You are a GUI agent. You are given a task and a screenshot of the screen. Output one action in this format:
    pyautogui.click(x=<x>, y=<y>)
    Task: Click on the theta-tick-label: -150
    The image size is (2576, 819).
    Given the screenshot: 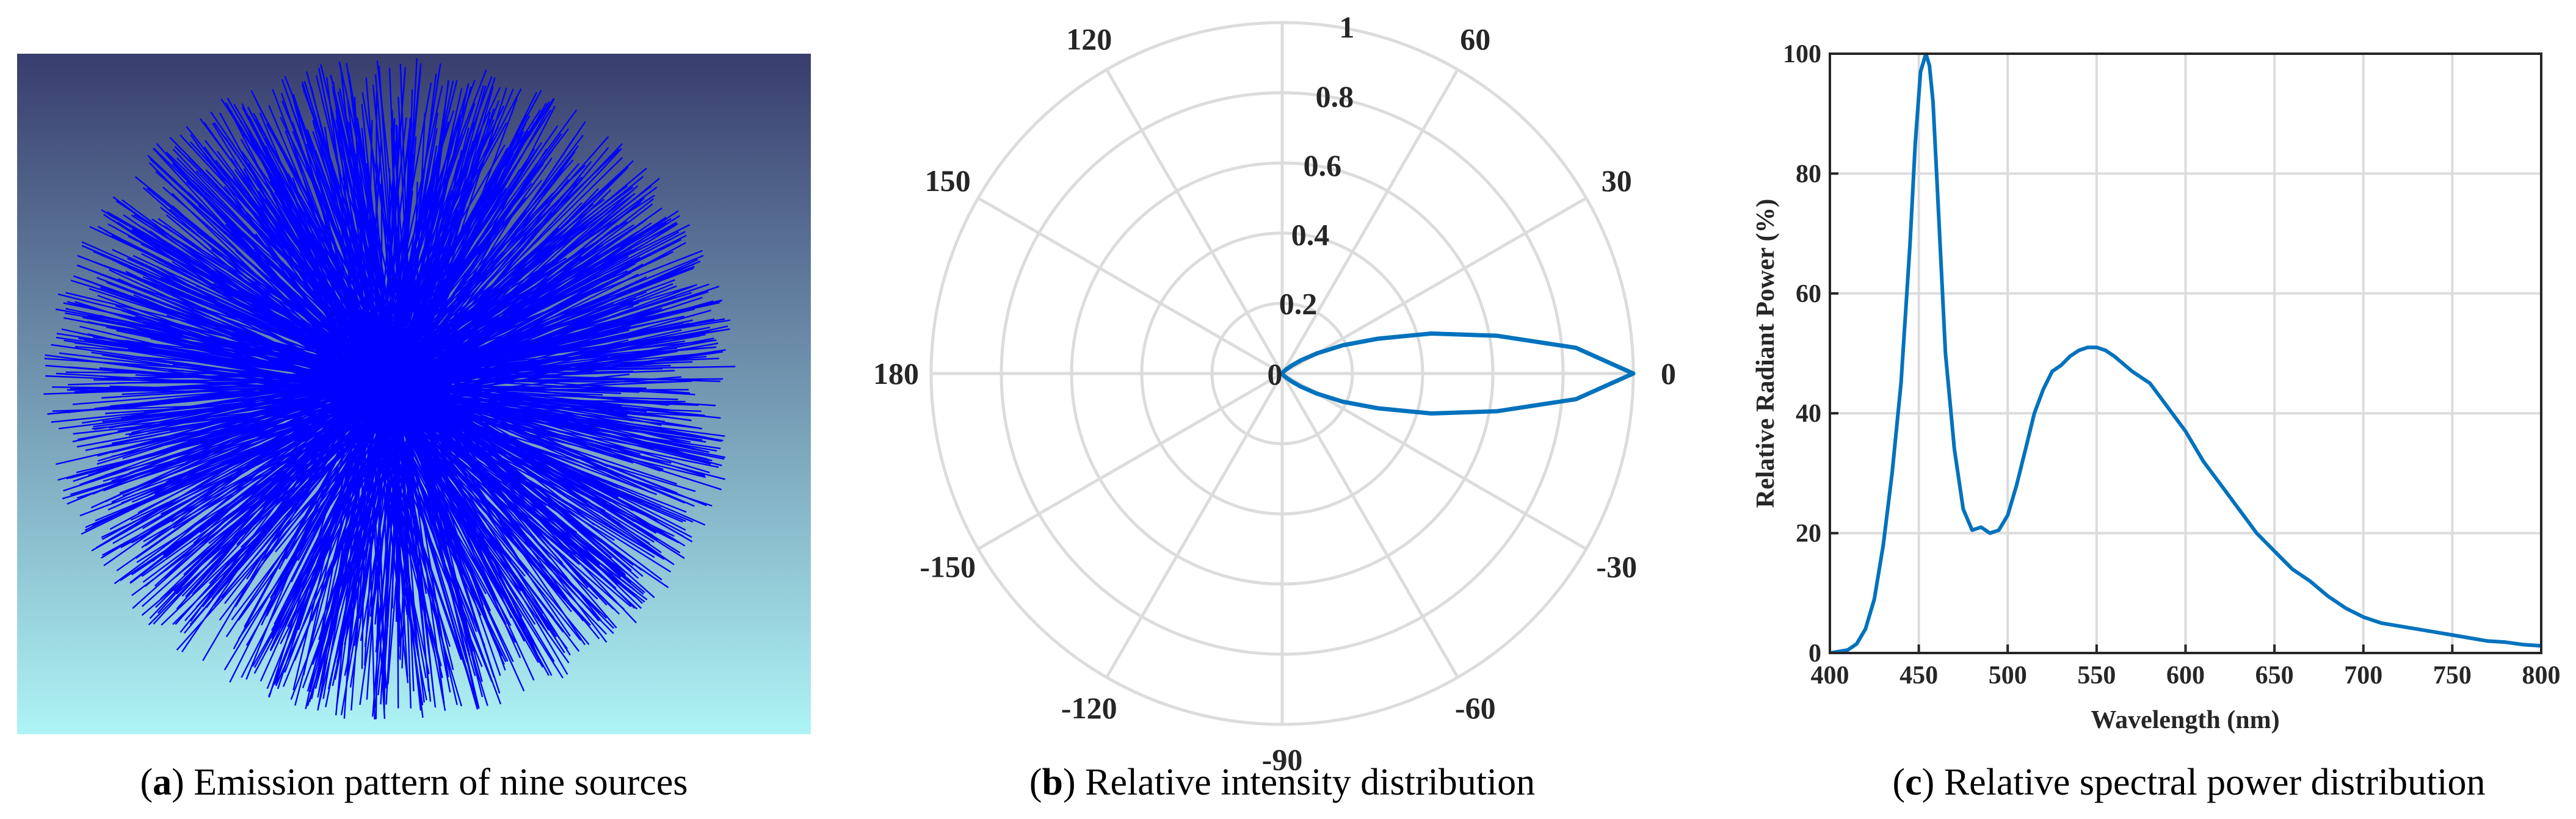 What is the action you would take?
    pyautogui.click(x=948, y=566)
    